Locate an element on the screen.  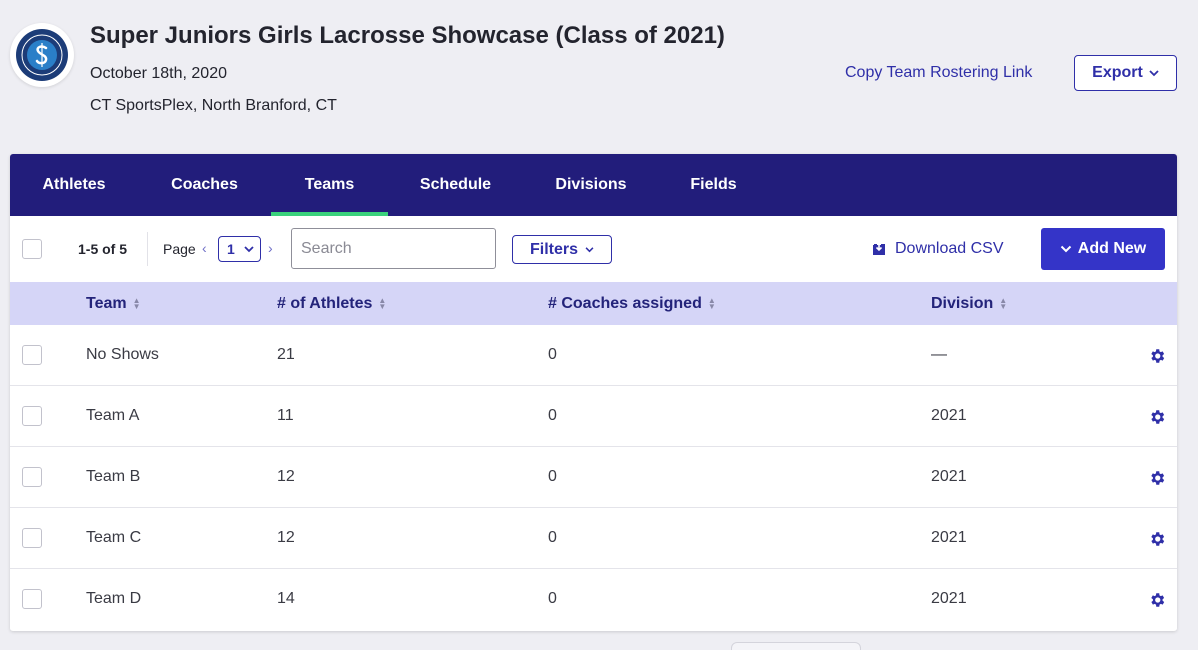
tab-teams: Teams is located at coordinates (329, 185).